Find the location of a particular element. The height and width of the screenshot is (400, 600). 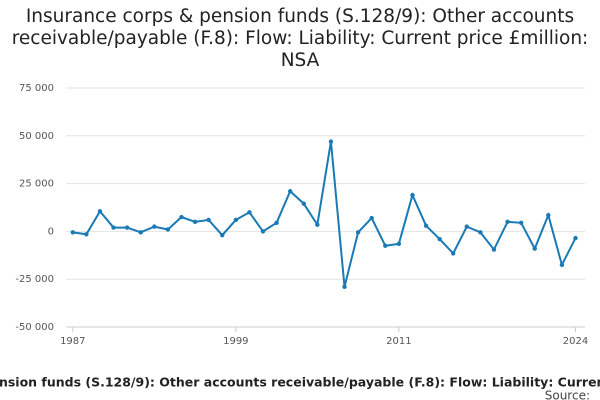

source: Source: is located at coordinates (567, 394).